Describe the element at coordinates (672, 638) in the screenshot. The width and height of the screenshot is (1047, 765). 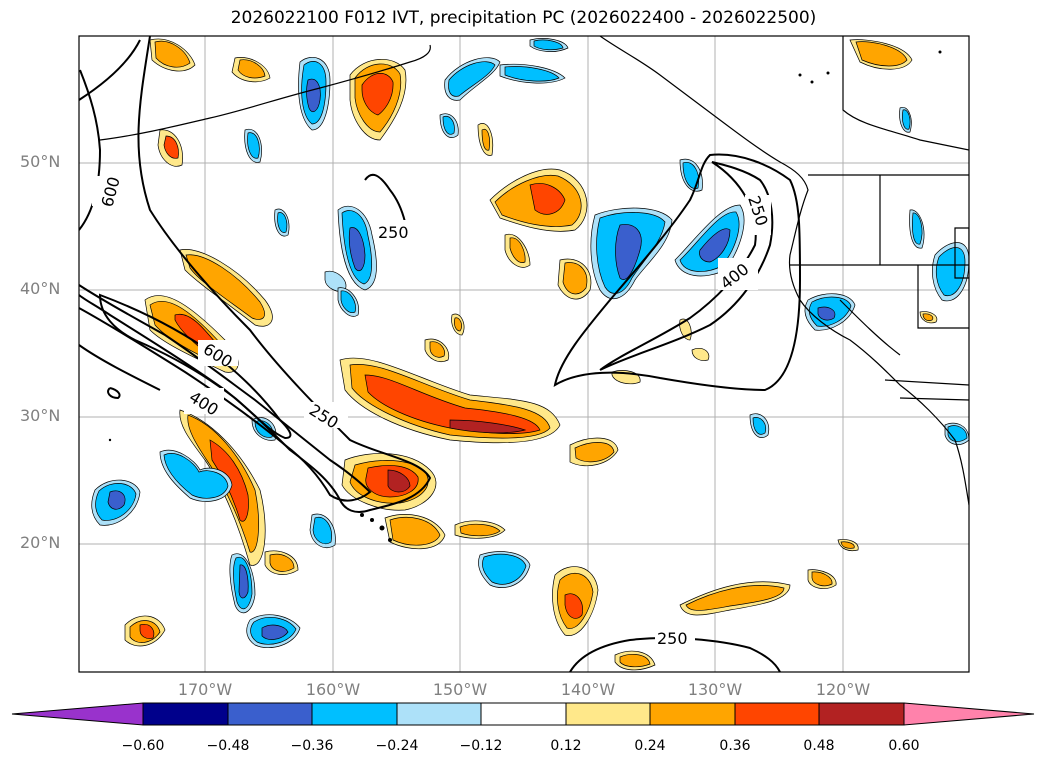
I see `contour-label-250-south: 250` at that location.